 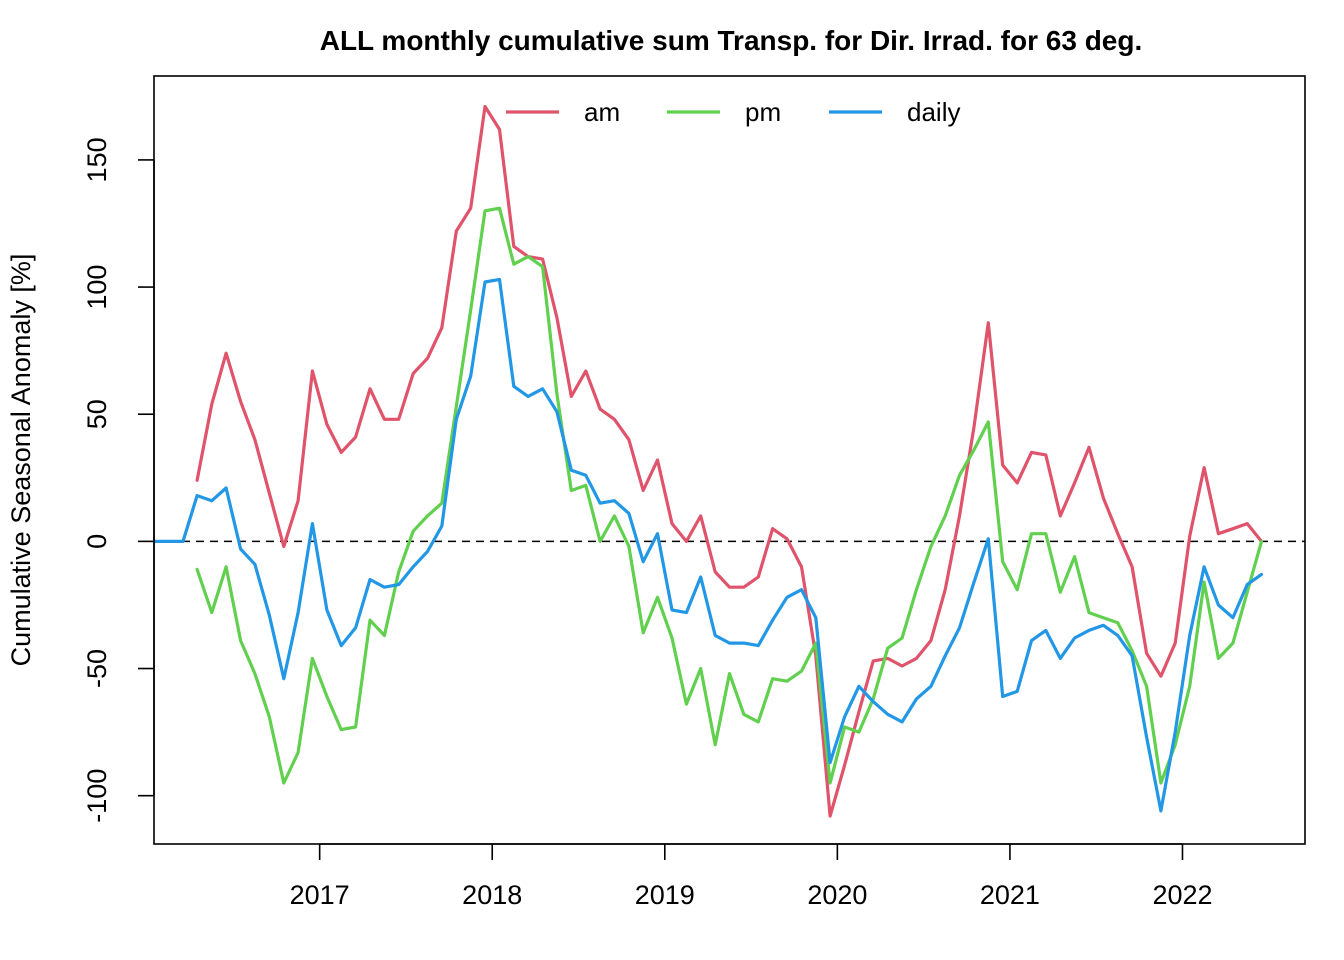 What do you see at coordinates (751, 876) in the screenshot?
I see `x-axis: 2017 2018 2019 2020 2021 2022` at bounding box center [751, 876].